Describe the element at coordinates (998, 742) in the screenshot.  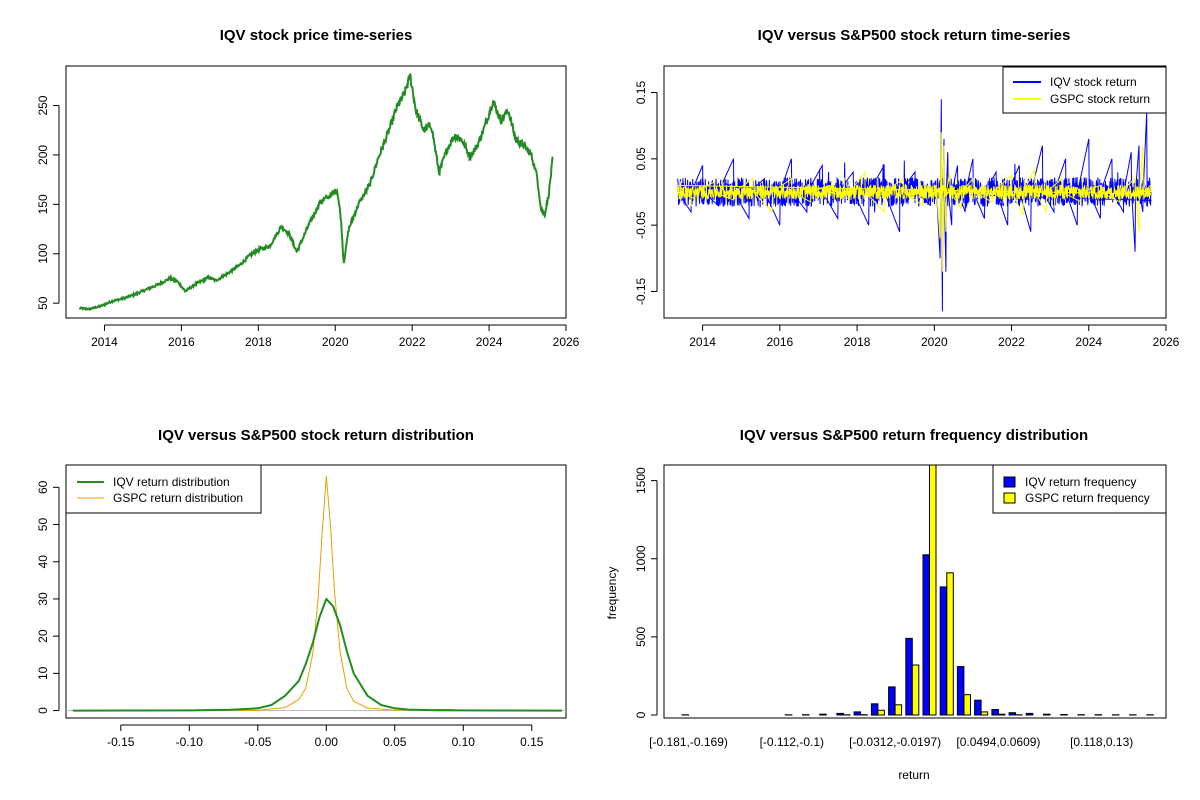
I see `x-tick-label: [0.0494,0.0609)` at that location.